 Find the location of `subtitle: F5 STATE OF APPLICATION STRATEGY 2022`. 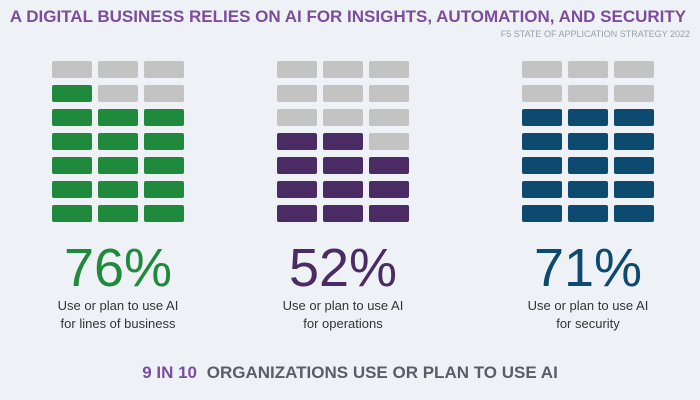

subtitle: F5 STATE OF APPLICATION STRATEGY 2022 is located at coordinates (595, 34).